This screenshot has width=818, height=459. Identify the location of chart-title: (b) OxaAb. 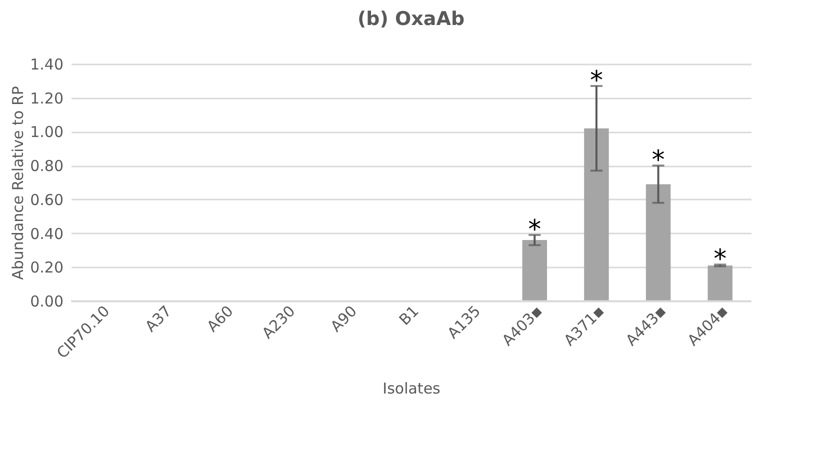
(411, 19).